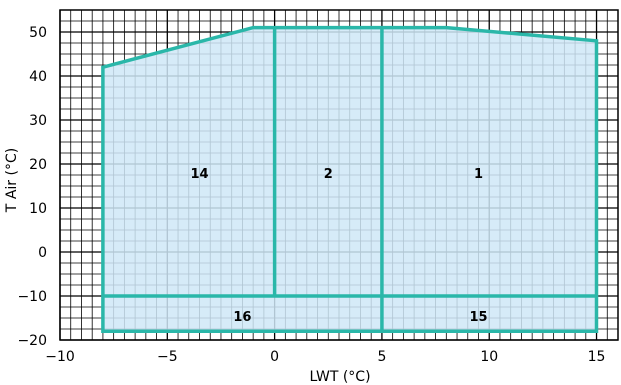 The image size is (621, 385). What do you see at coordinates (32, 297) in the screenshot?
I see `y-tick-label: −10` at bounding box center [32, 297].